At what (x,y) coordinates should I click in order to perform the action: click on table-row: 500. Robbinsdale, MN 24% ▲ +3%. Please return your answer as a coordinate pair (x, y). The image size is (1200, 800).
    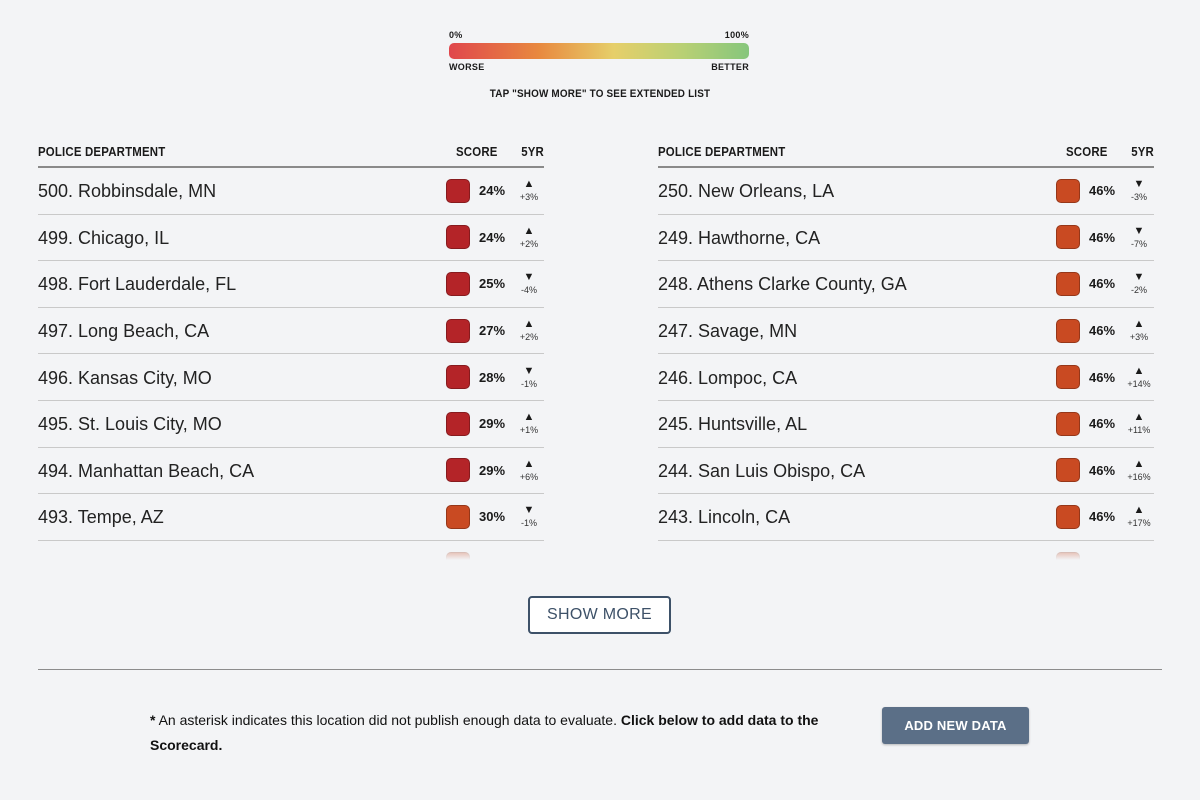
    Looking at the image, I should click on (291, 191).